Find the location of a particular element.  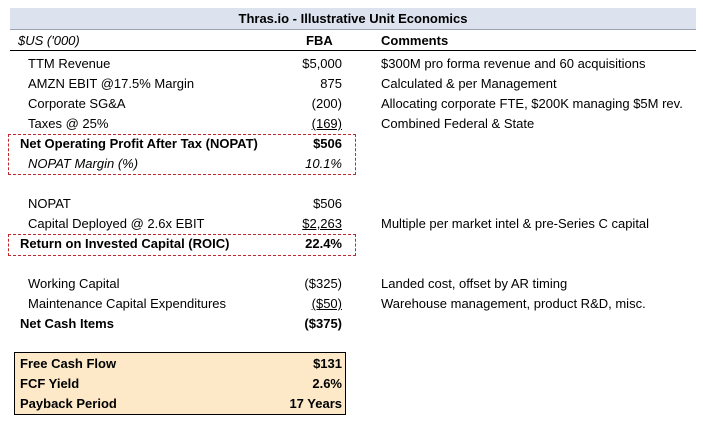

row-label: Capital Deployed @ 2.6x EBIT is located at coordinates (116, 223).